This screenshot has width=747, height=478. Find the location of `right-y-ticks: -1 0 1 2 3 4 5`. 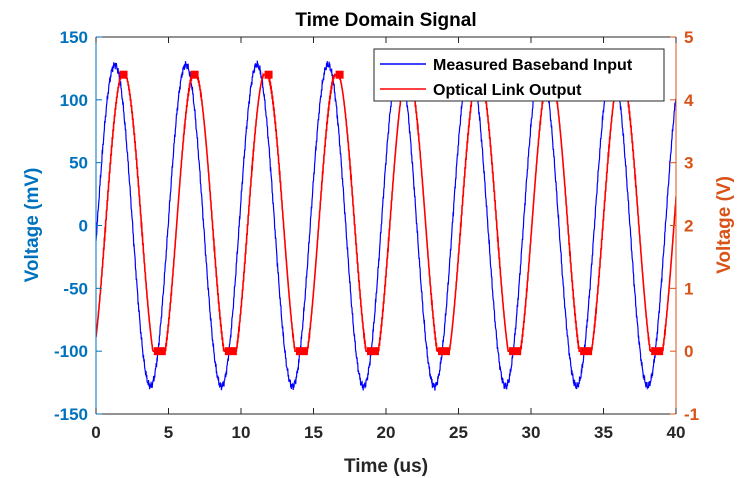

right-y-ticks: -1 0 1 2 3 4 5 is located at coordinates (684, 226).